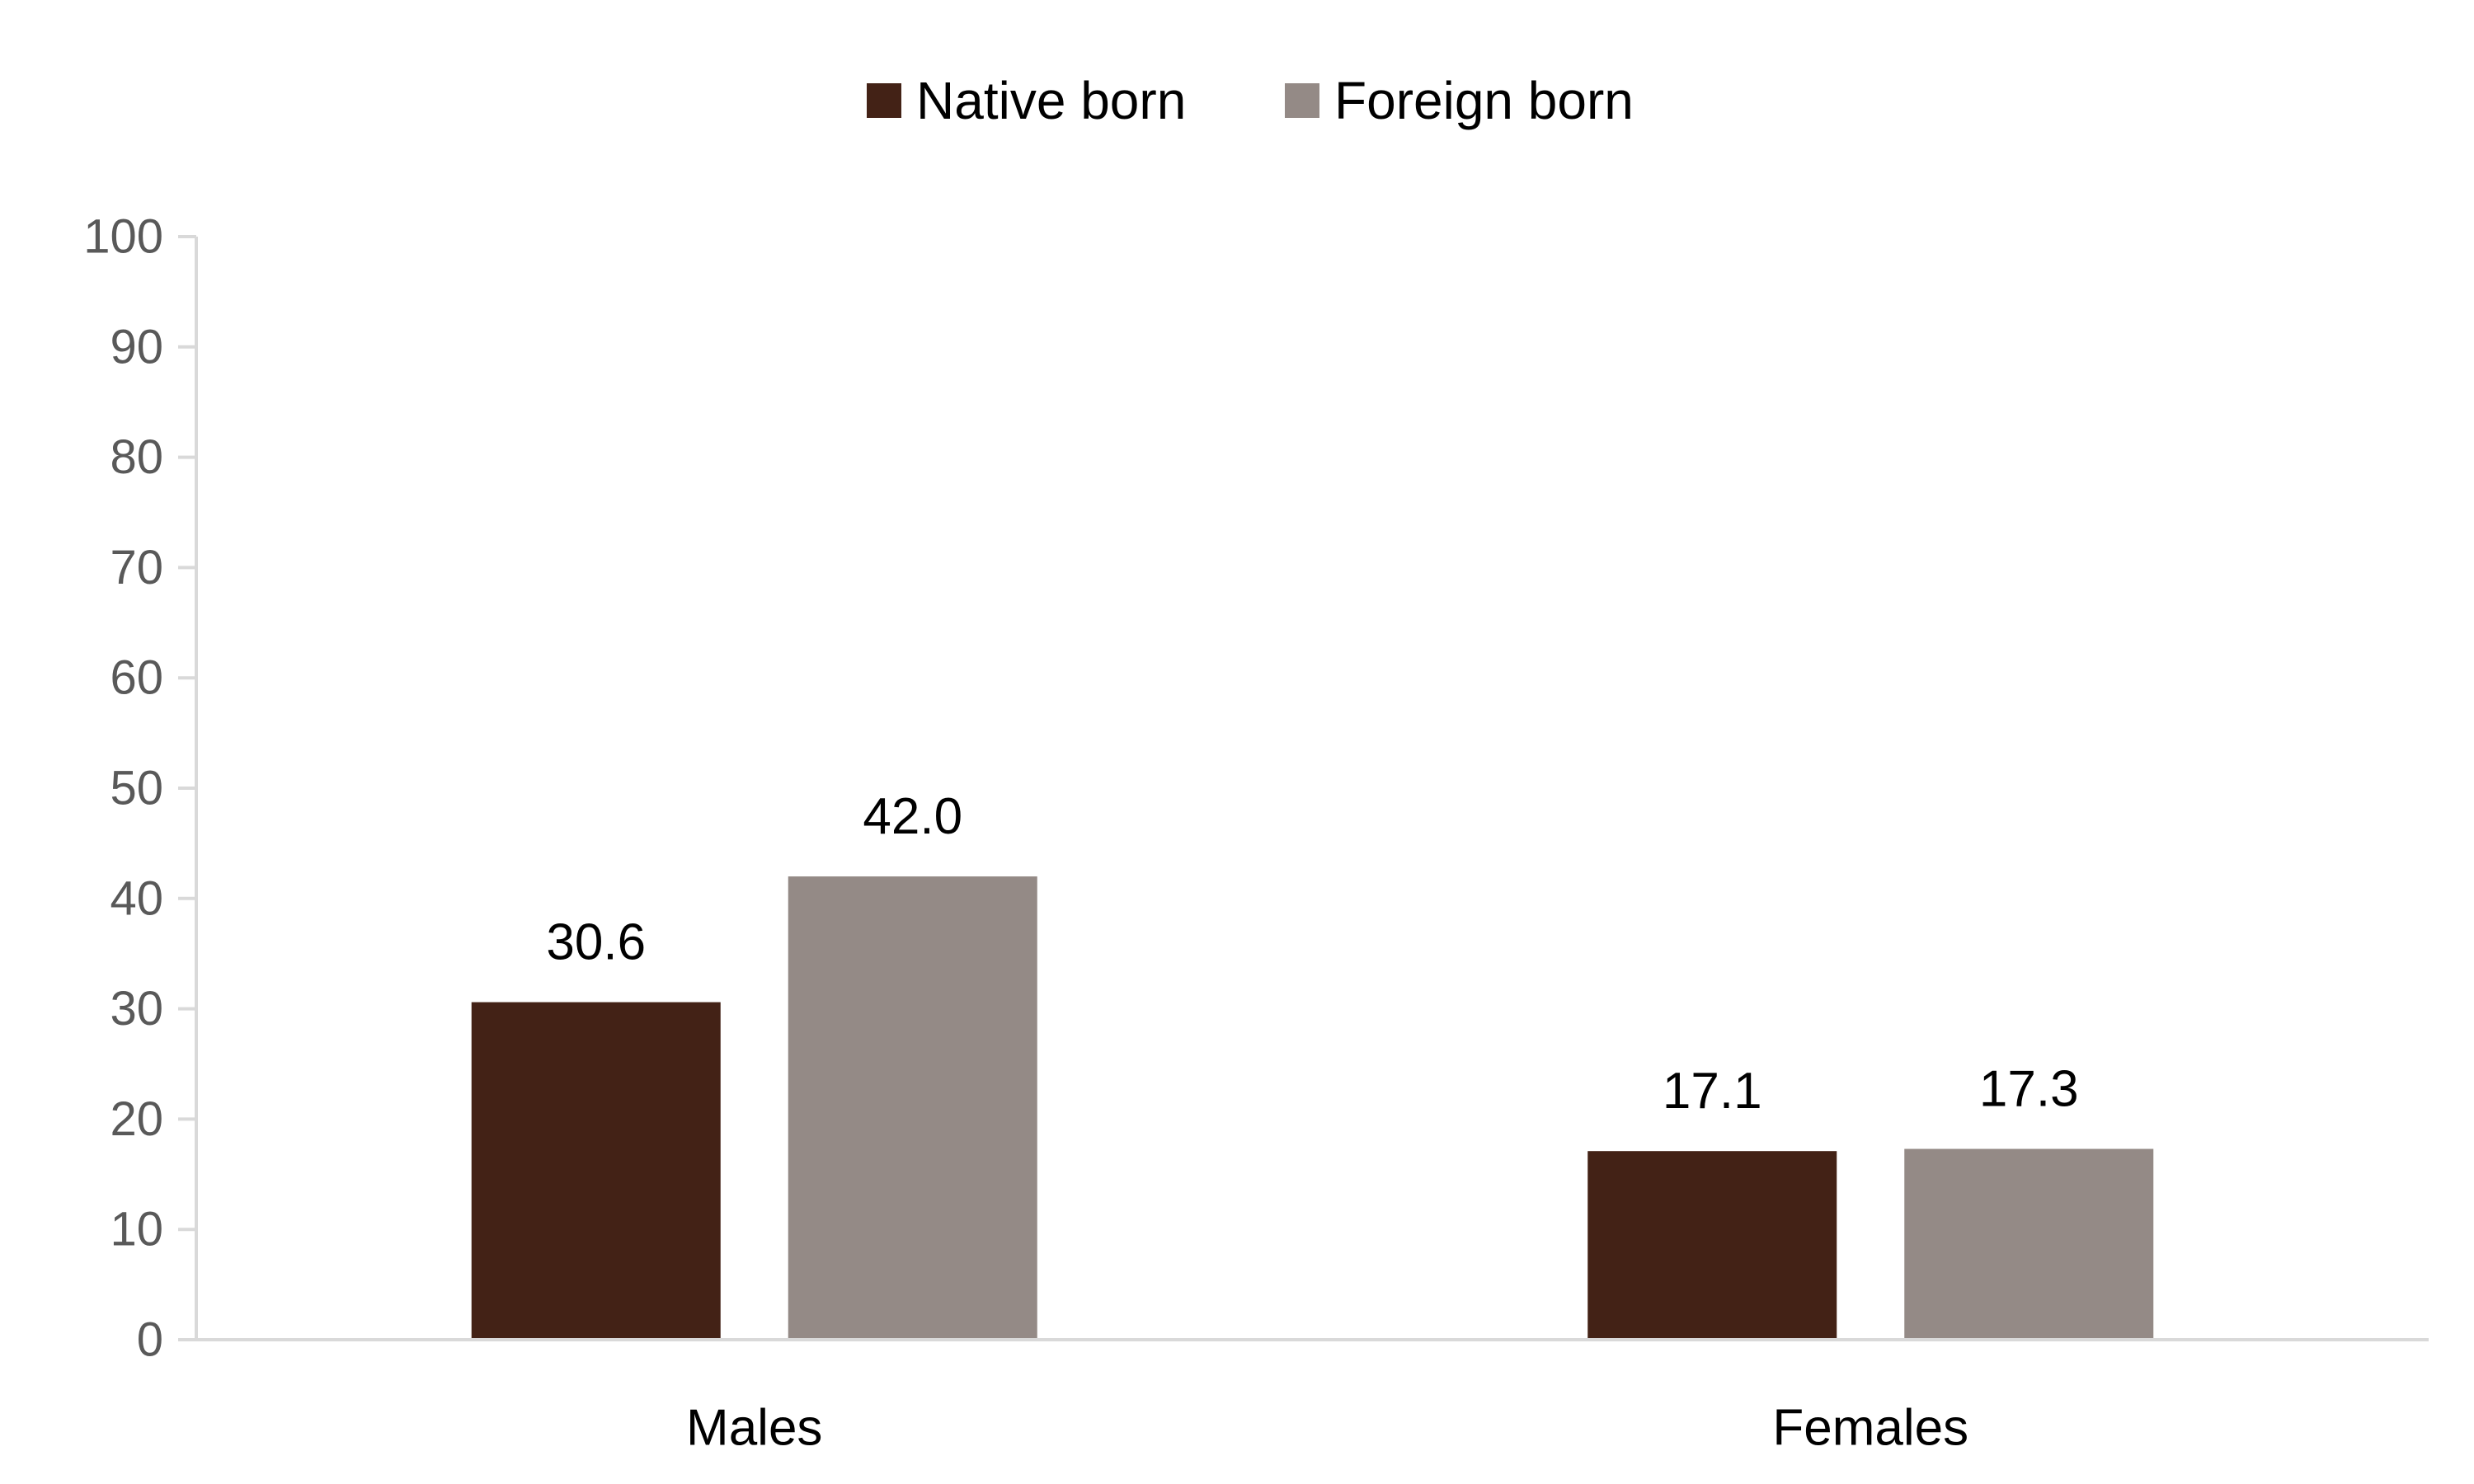 This screenshot has width=2474, height=1484. What do you see at coordinates (136, 457) in the screenshot?
I see `y-tick-label: 80` at bounding box center [136, 457].